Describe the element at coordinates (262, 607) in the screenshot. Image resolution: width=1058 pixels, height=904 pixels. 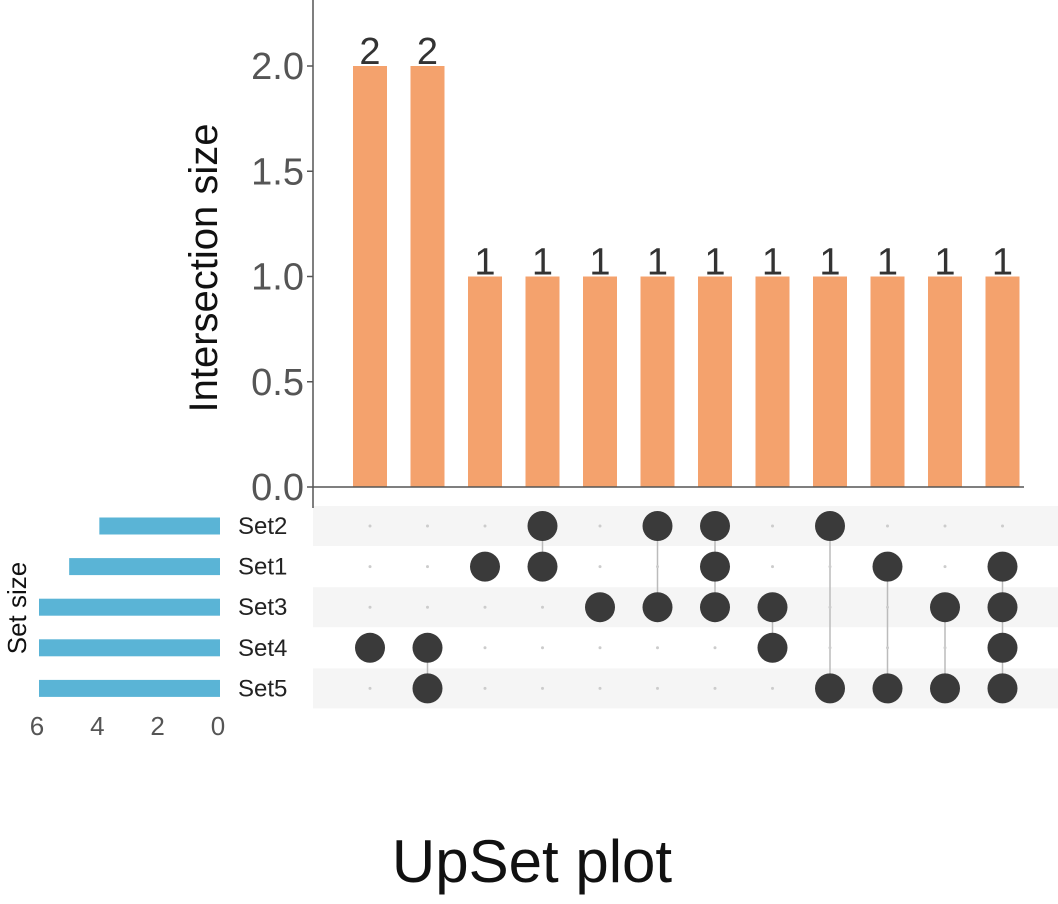
I see `set-labels: Set2 Set1 Set3 Set4 Set5` at that location.